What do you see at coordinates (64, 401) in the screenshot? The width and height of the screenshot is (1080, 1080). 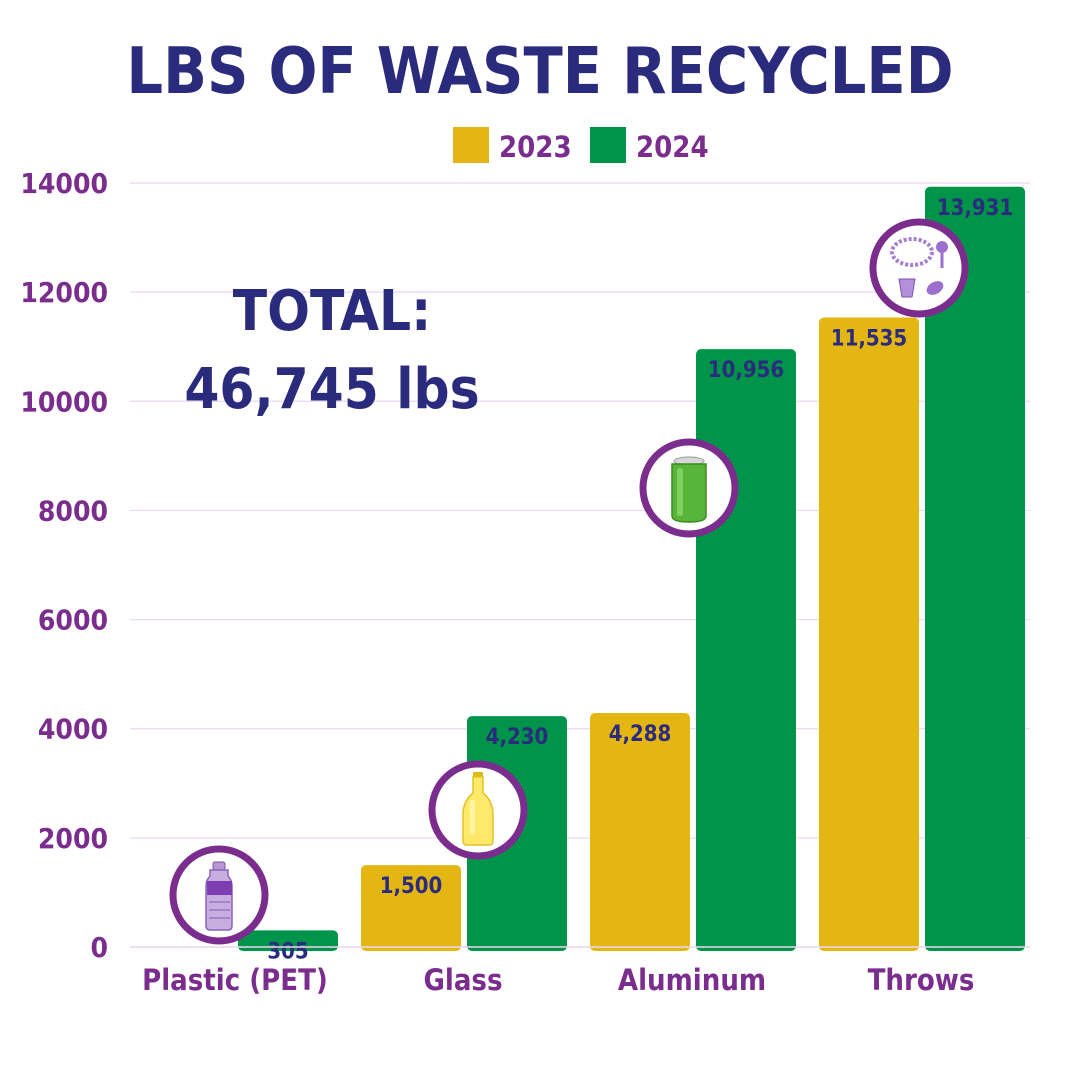 I see `y-tick-label: 10000` at bounding box center [64, 401].